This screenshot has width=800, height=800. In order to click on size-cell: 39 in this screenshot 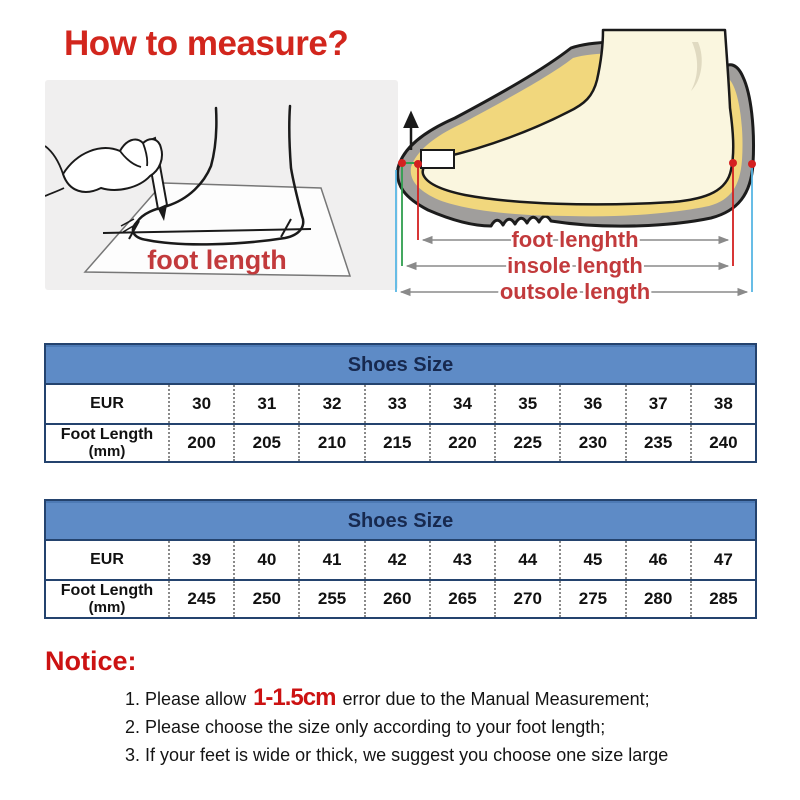, I will do `click(200, 560)`.